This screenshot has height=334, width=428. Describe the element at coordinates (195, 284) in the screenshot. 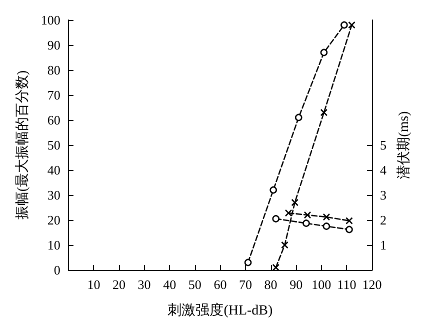

I see `x-tick-label: 50` at that location.